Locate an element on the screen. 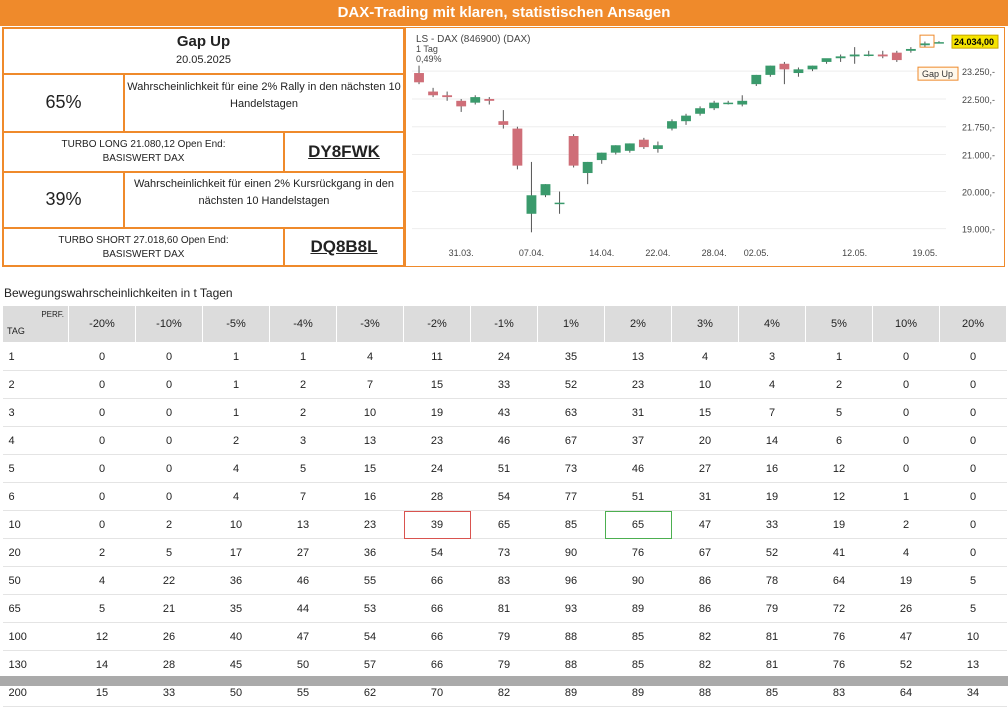  table-cell: 41 is located at coordinates (839, 552).